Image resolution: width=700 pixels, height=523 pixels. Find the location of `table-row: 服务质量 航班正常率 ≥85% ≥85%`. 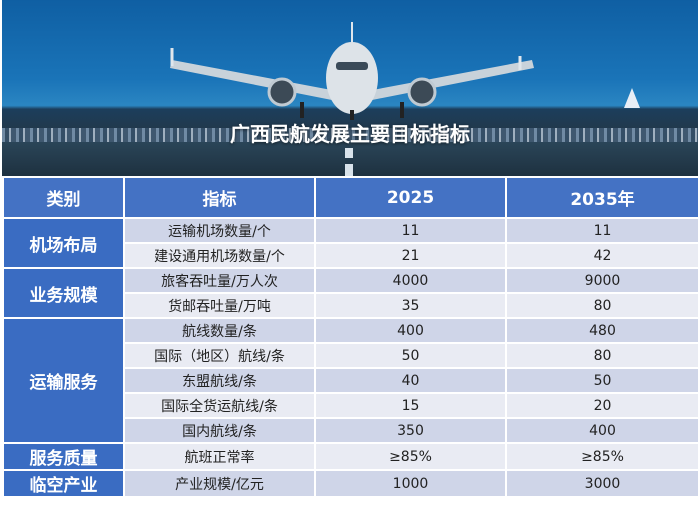

table-row: 服务质量 航班正常率 ≥85% ≥85% is located at coordinates (351, 456).